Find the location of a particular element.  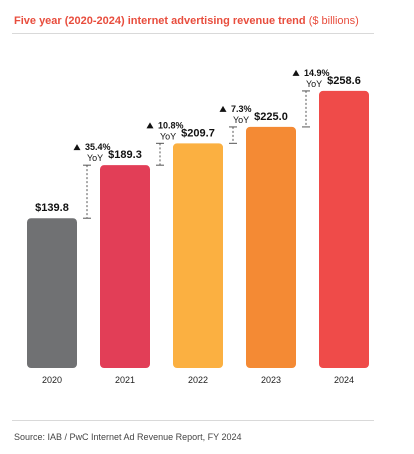

x-tick-label-2024: 2024 is located at coordinates (344, 380).